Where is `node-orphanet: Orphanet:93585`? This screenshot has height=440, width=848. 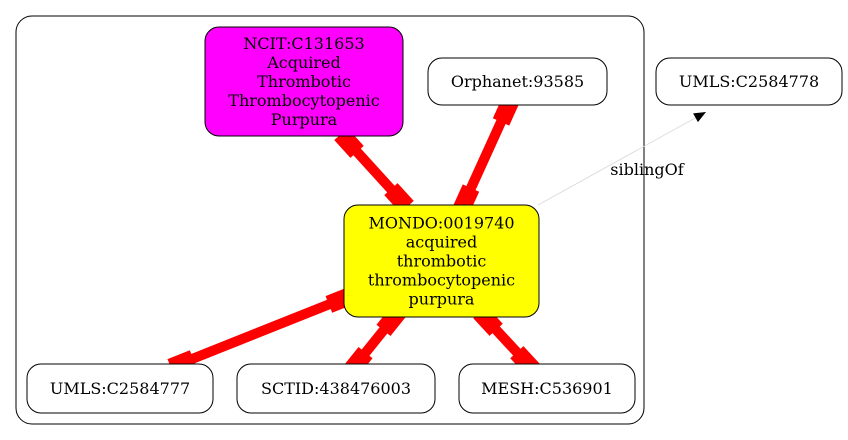 node-orphanet: Orphanet:93585 is located at coordinates (517, 81).